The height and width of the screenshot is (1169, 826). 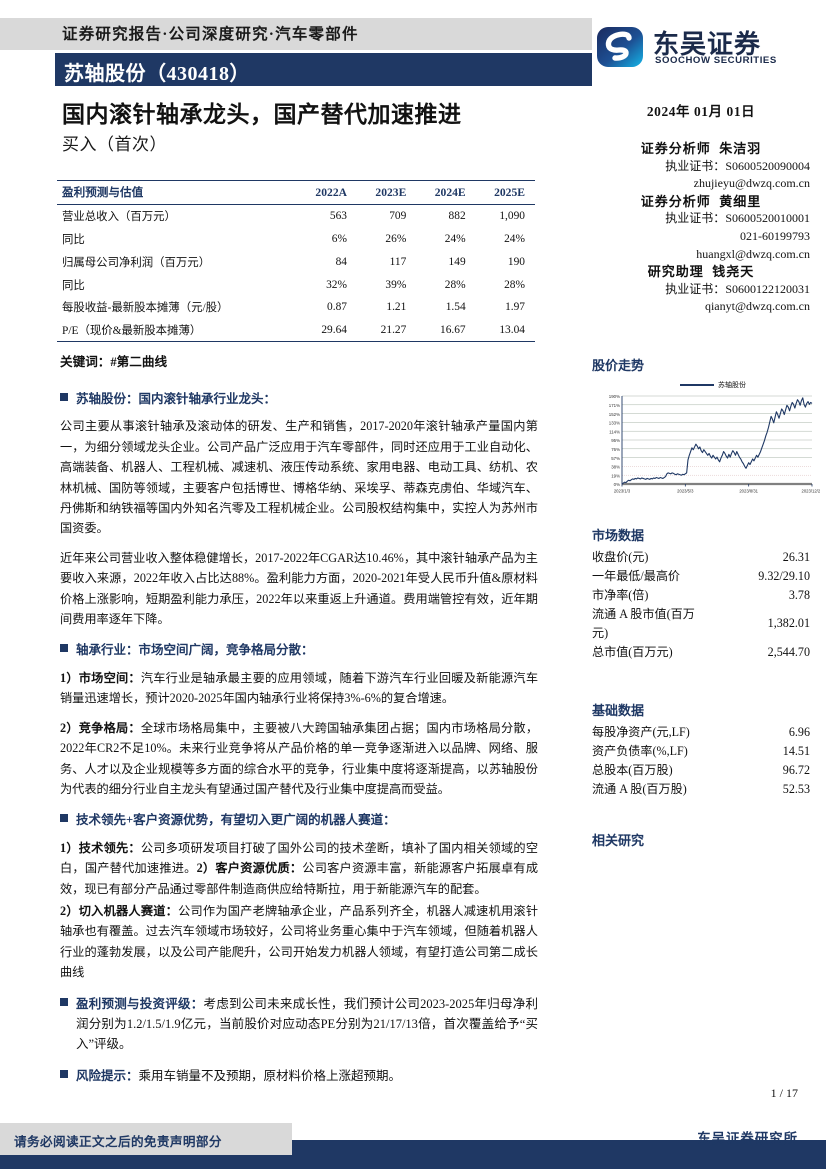 I want to click on analyst-2-email: huangxl@dwzq.com.cn, so click(x=753, y=253).